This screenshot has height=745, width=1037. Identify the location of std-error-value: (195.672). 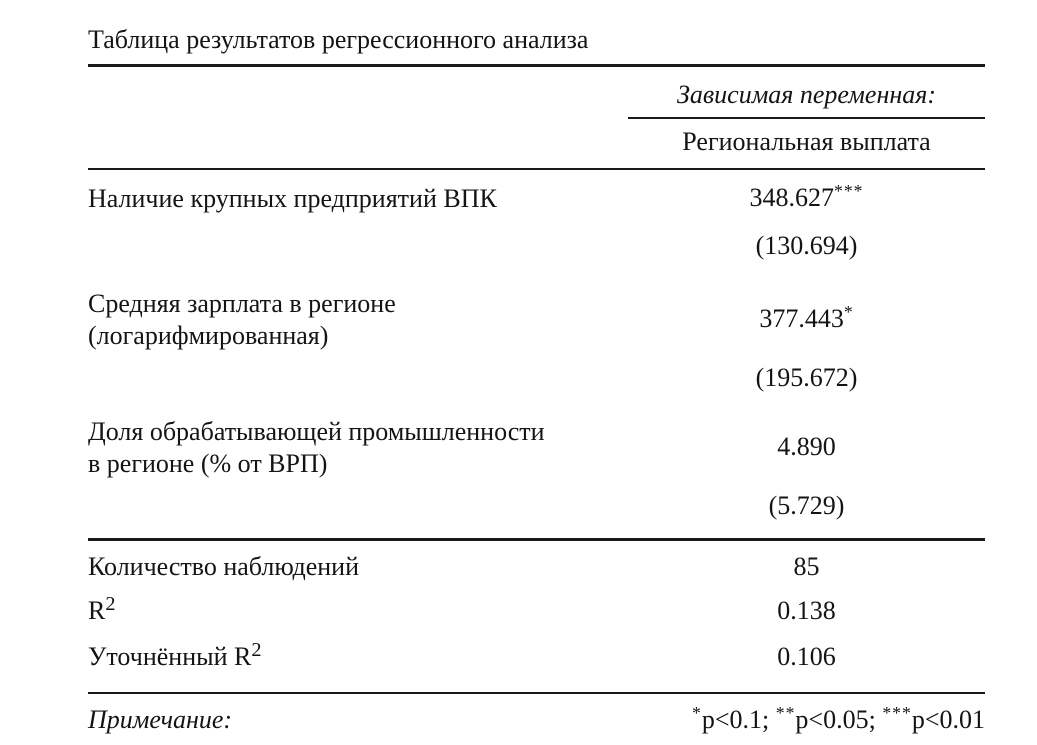
(806, 377).